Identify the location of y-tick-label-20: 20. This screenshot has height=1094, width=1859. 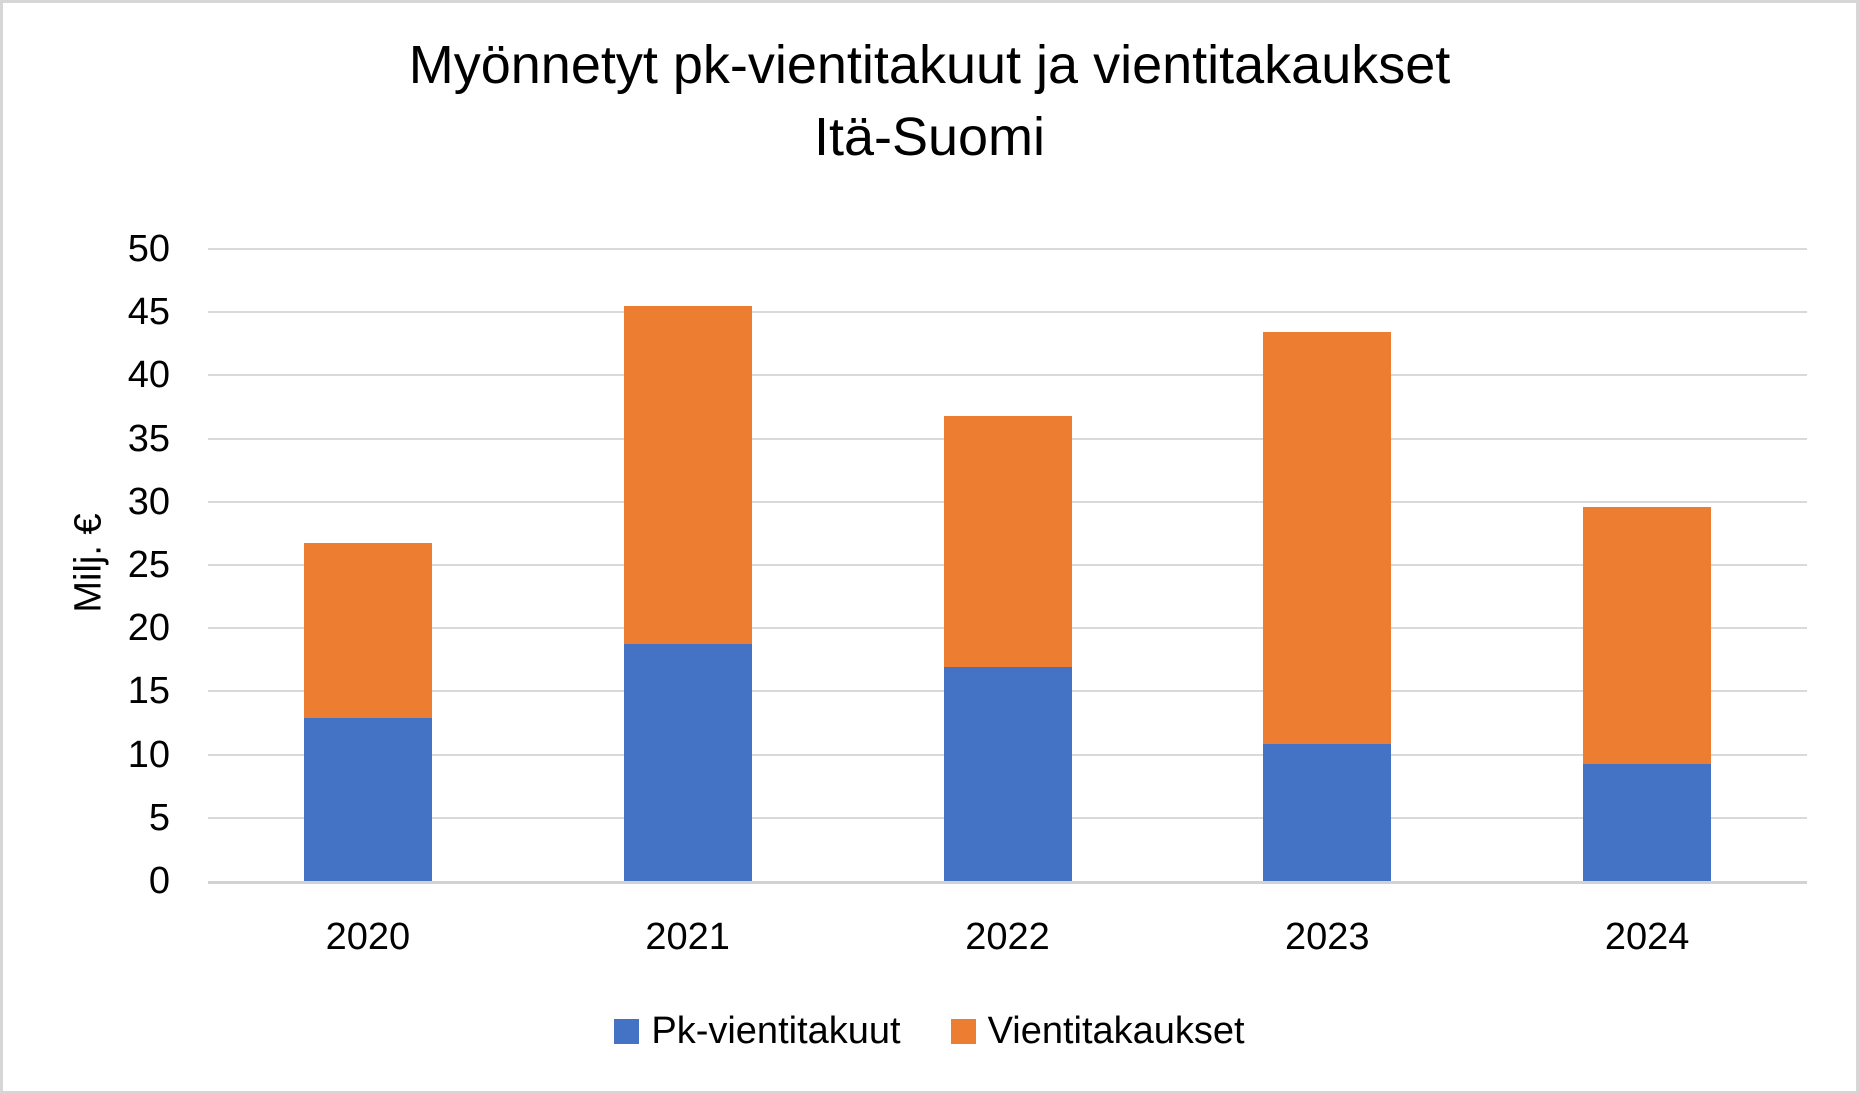
(148, 628).